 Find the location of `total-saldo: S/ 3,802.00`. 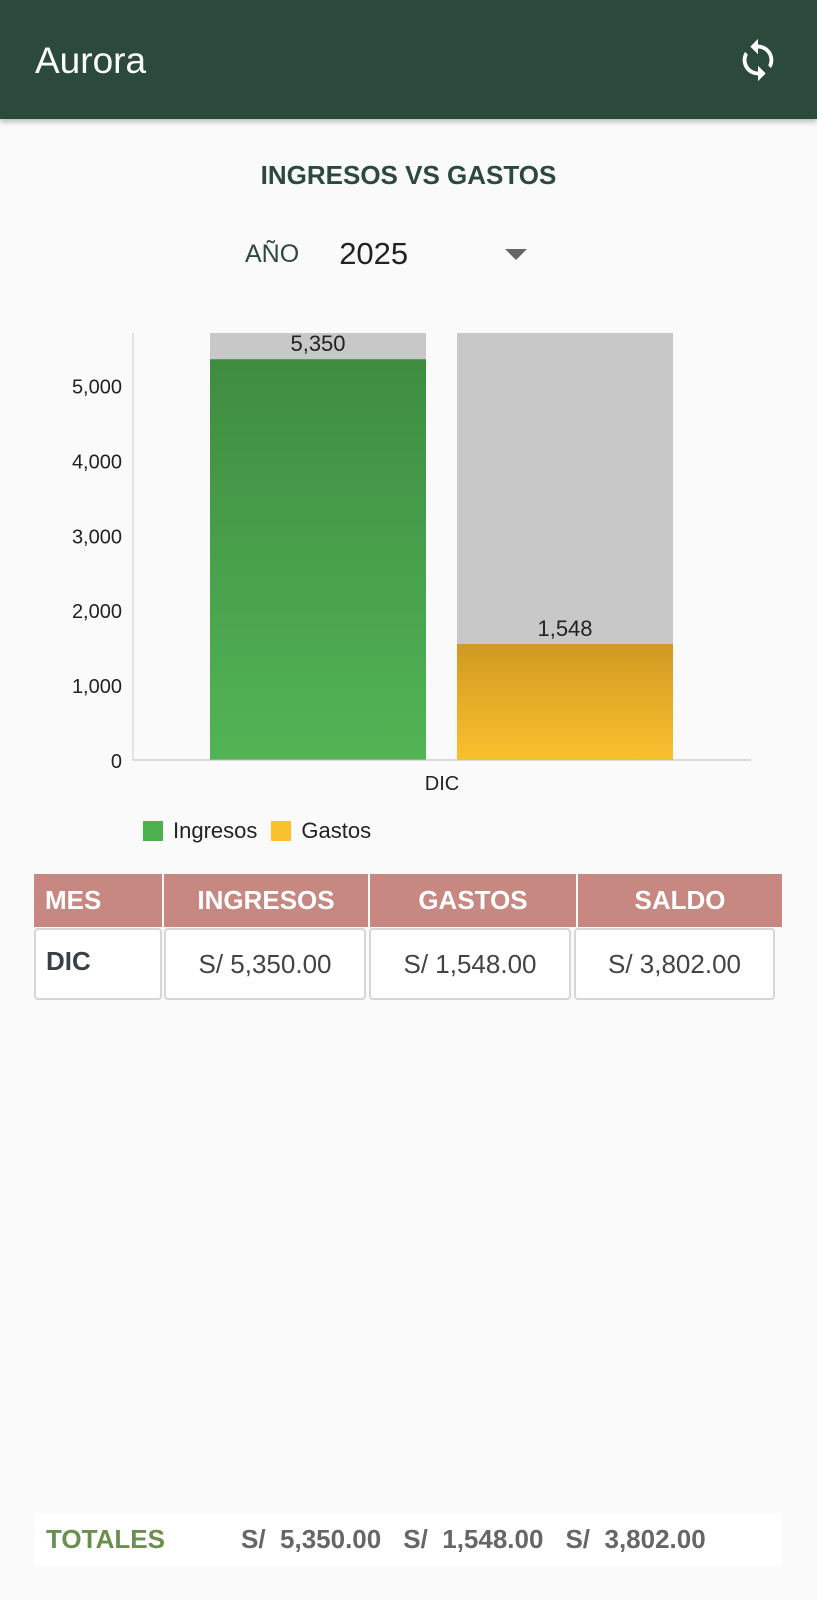

total-saldo: S/ 3,802.00 is located at coordinates (635, 1539).